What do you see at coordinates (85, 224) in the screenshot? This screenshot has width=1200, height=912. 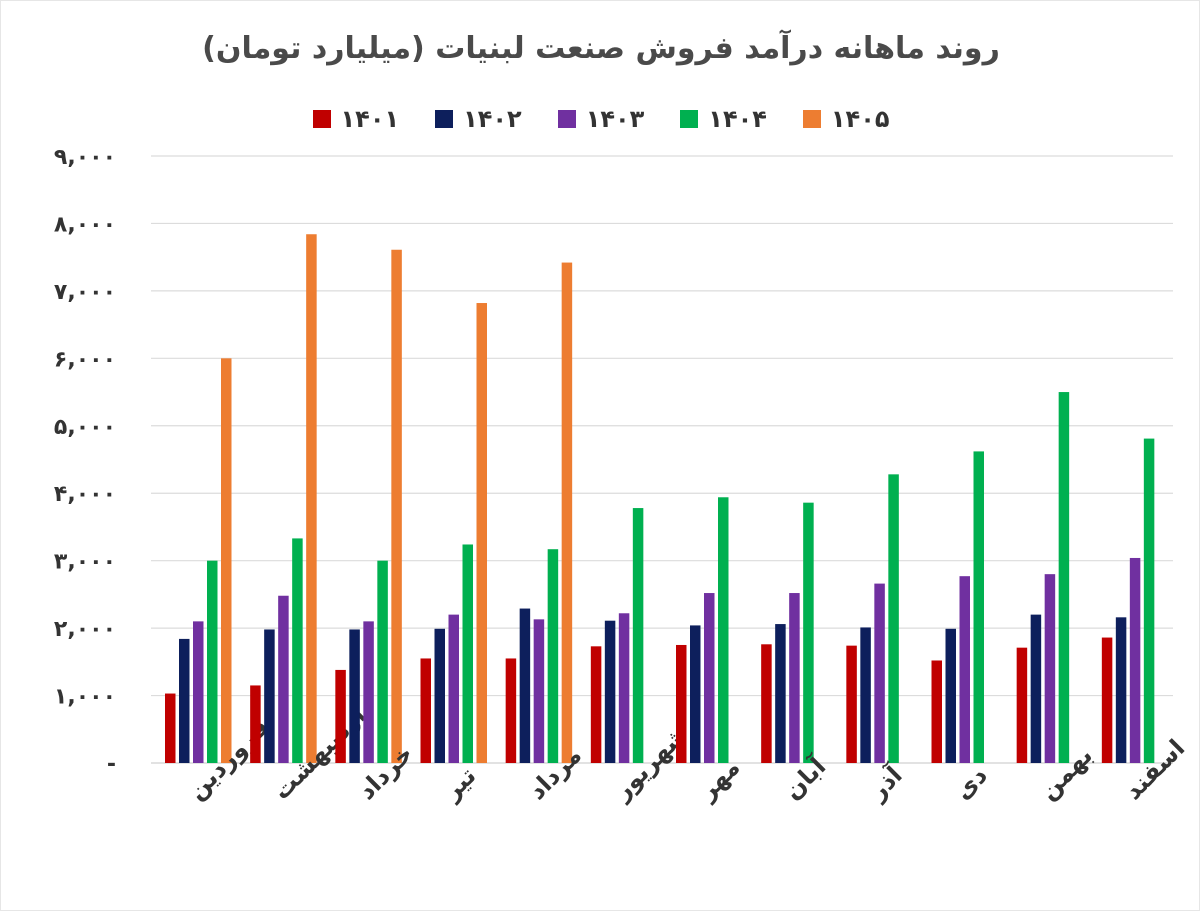 I see `y-tick-label: ۸,۰۰۰` at bounding box center [85, 224].